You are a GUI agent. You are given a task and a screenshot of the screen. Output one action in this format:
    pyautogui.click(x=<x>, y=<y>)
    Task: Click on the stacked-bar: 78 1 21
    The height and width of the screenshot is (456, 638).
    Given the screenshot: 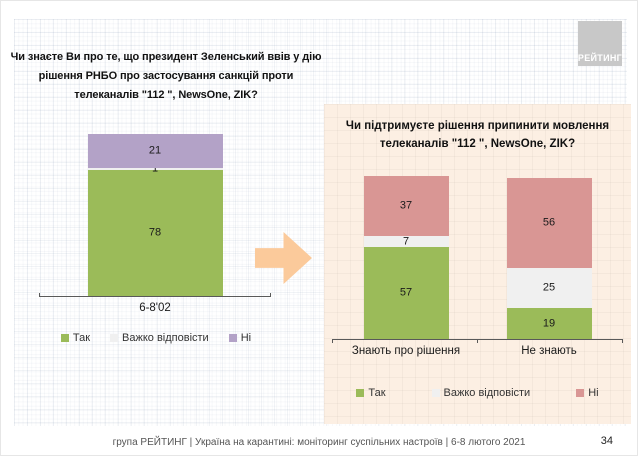 What is the action you would take?
    pyautogui.click(x=155, y=215)
    